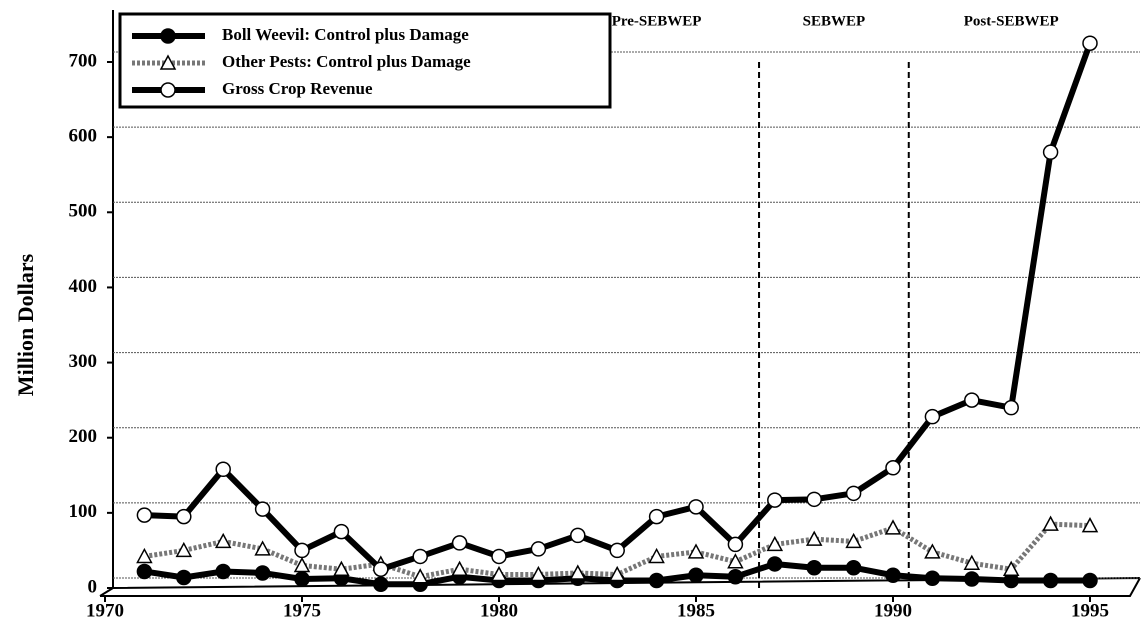  I want to click on x-tick-label: 1985, so click(696, 610).